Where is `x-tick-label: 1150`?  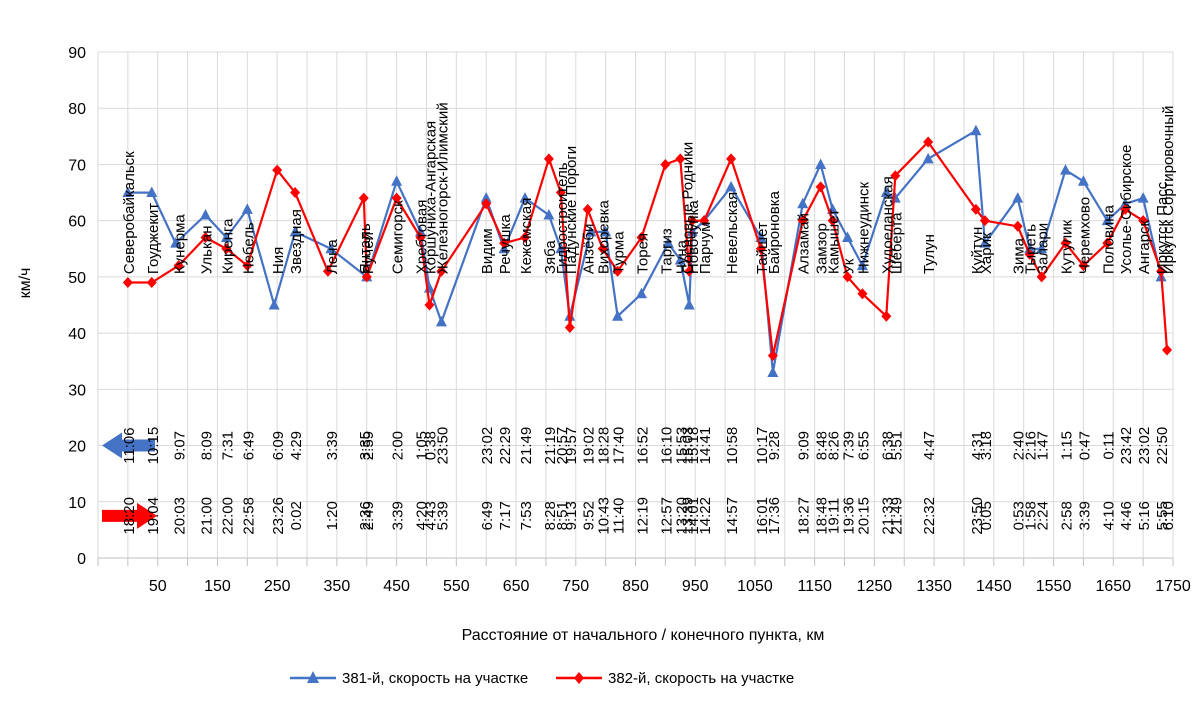
x-tick-label: 1150 is located at coordinates (814, 586).